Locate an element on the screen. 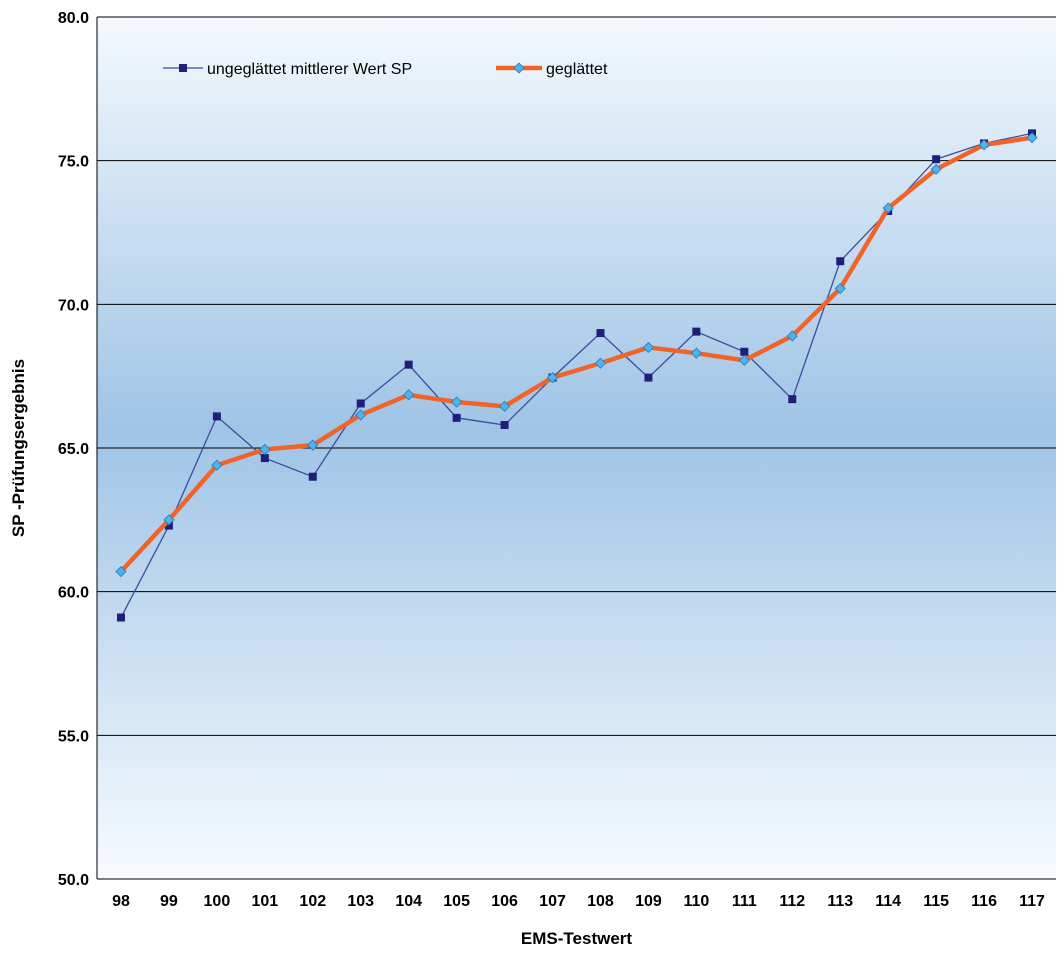  y-tick-label: 75.0 is located at coordinates (73, 162).